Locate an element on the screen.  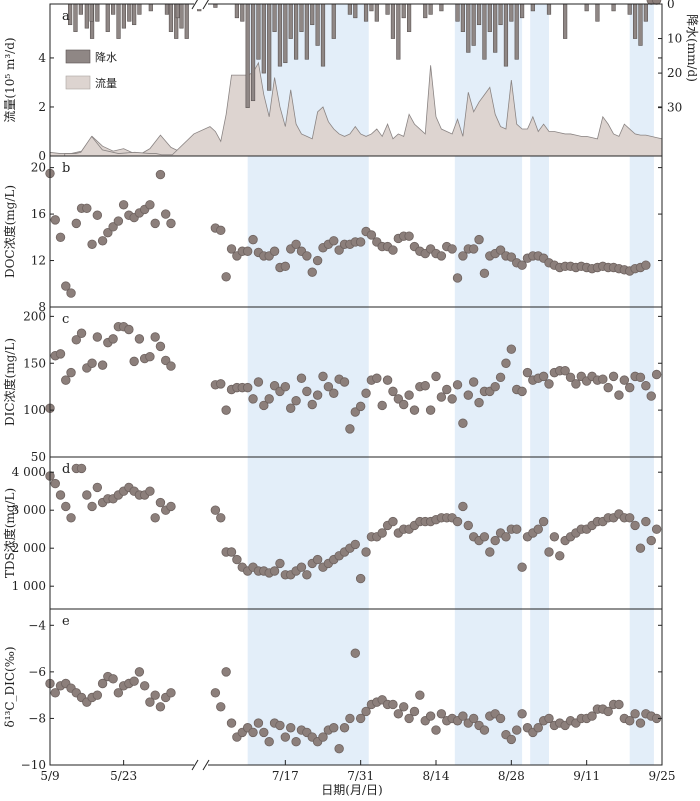
tick-label-c-0: 50 is located at coordinates (38, 457).